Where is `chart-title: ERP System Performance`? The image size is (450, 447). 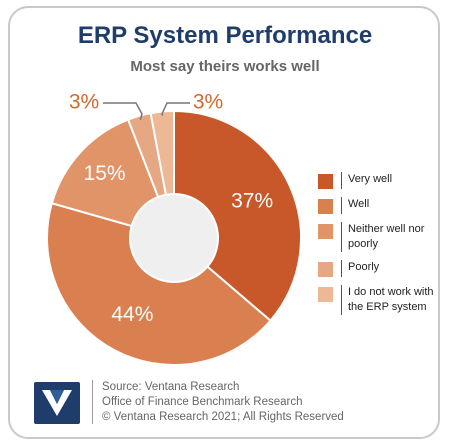
chart-title: ERP System Performance is located at coordinates (225, 35).